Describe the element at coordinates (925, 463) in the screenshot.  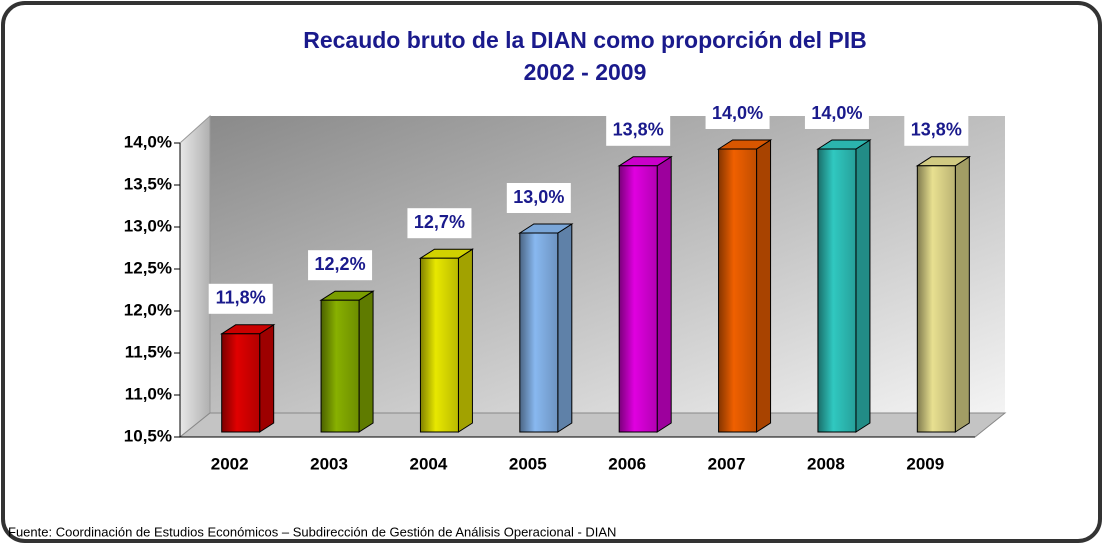
I see `x-tick-label: 2009` at that location.